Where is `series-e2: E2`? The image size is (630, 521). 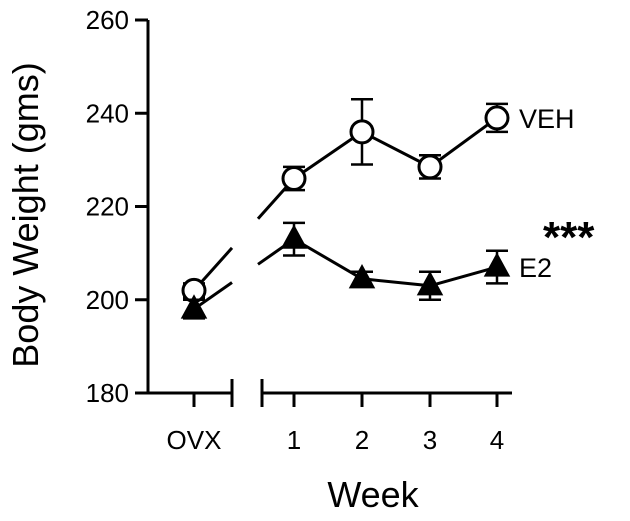 series-e2: E2 is located at coordinates (366, 270).